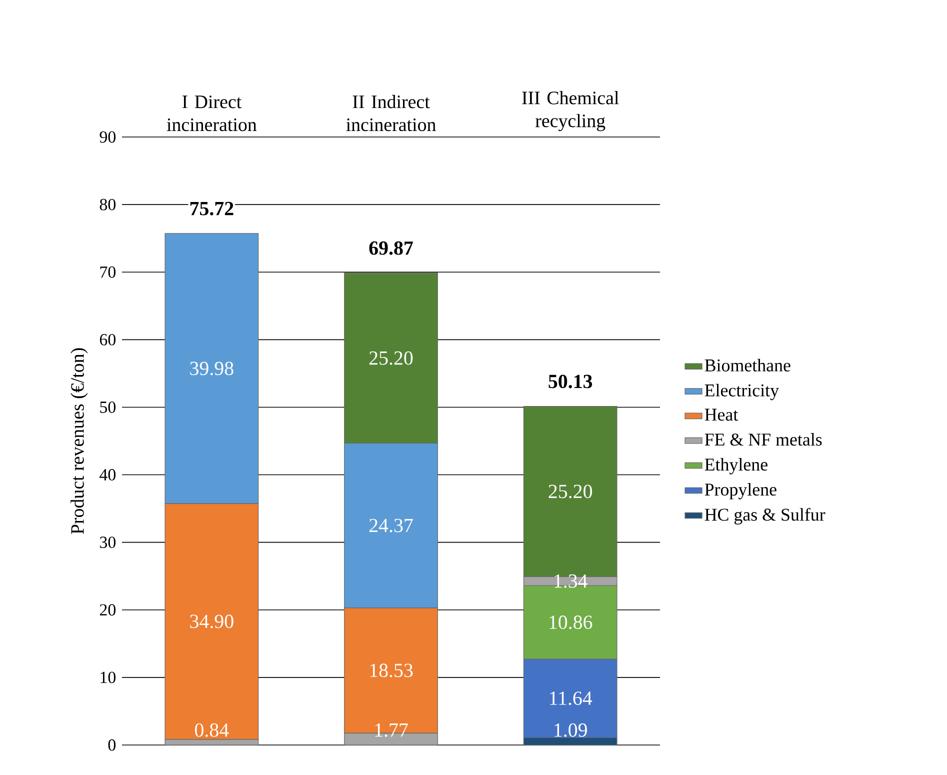  Describe the element at coordinates (212, 621) in the screenshot. I see `data-label: 34.90` at that location.